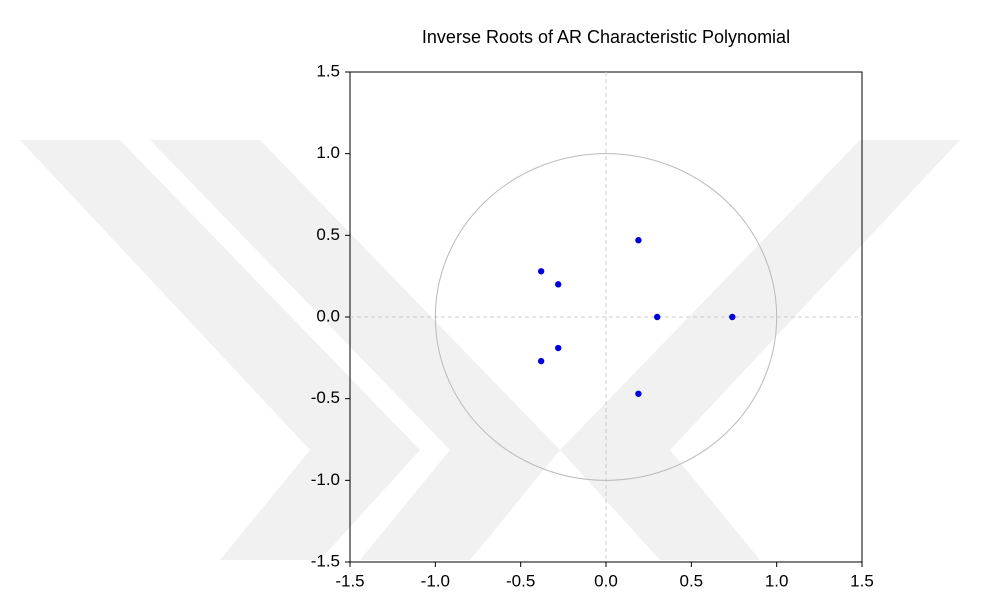 The height and width of the screenshot is (603, 985). What do you see at coordinates (328, 152) in the screenshot?
I see `y-tick-label: 1.0` at bounding box center [328, 152].